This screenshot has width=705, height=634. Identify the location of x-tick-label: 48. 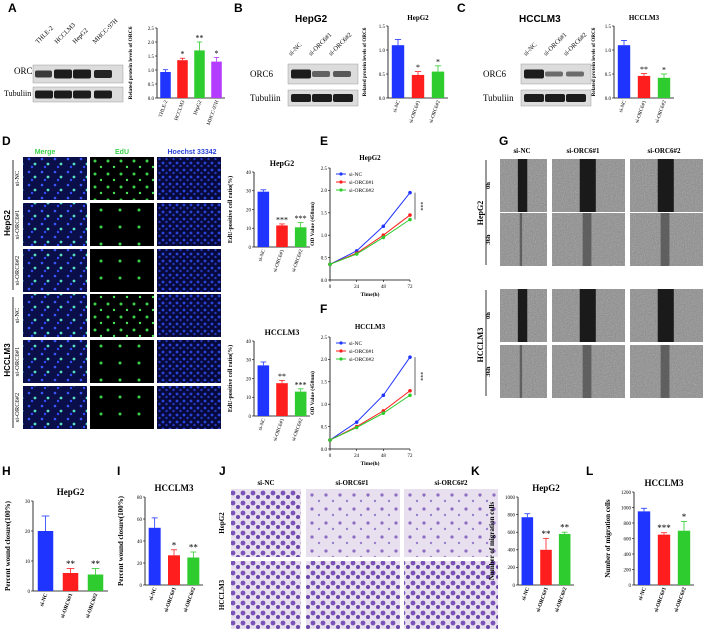
(384, 287).